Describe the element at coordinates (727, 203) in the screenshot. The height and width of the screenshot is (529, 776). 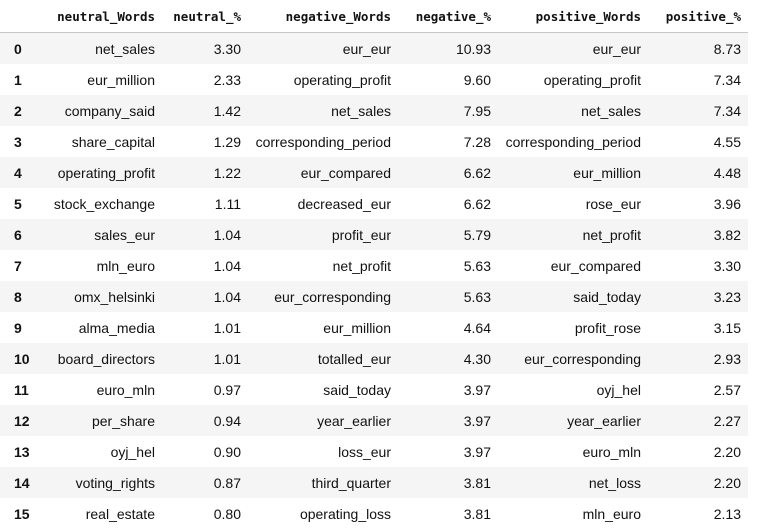
I see `table-cell: 3.96` at that location.